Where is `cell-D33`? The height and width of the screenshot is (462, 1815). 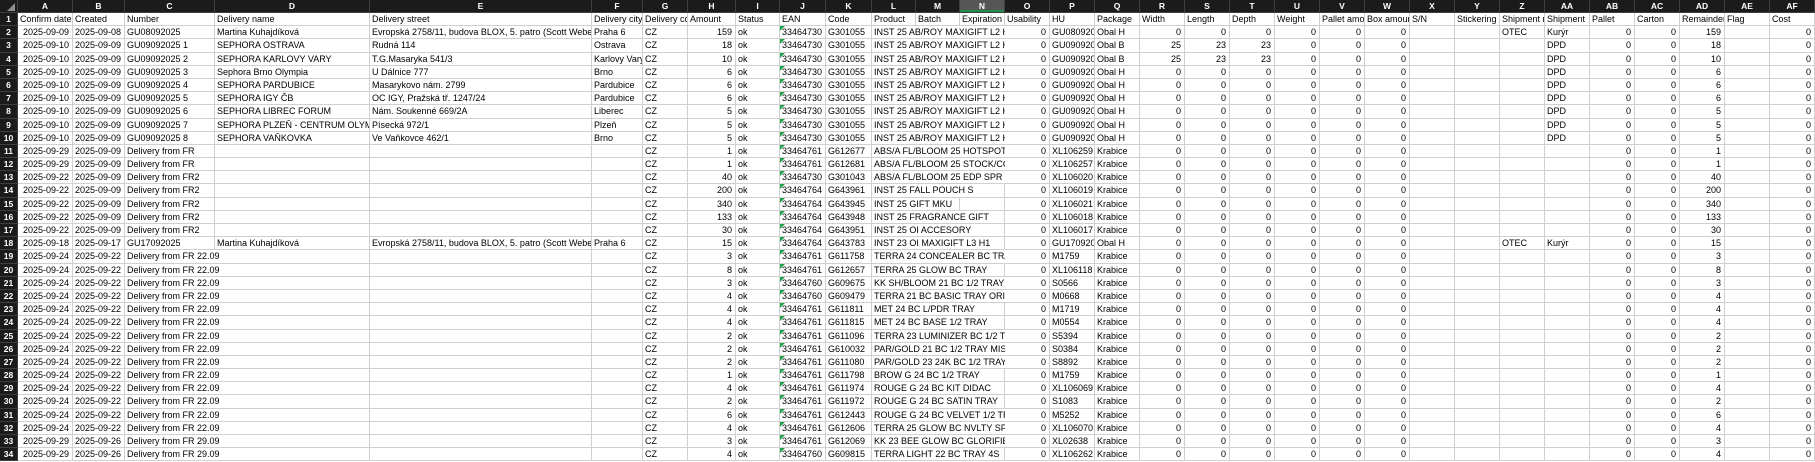
cell-D33 is located at coordinates (292, 442).